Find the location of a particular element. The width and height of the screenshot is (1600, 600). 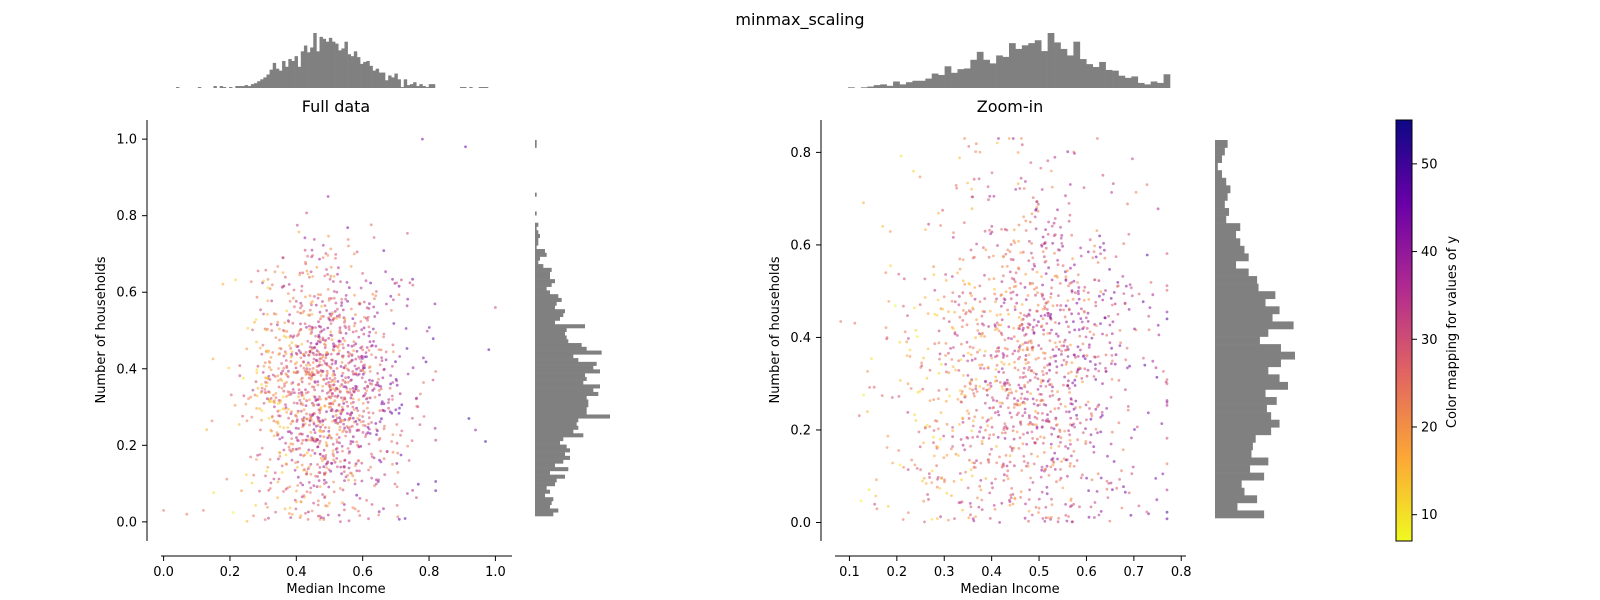

x-tick-label: 0.4 is located at coordinates (296, 572).